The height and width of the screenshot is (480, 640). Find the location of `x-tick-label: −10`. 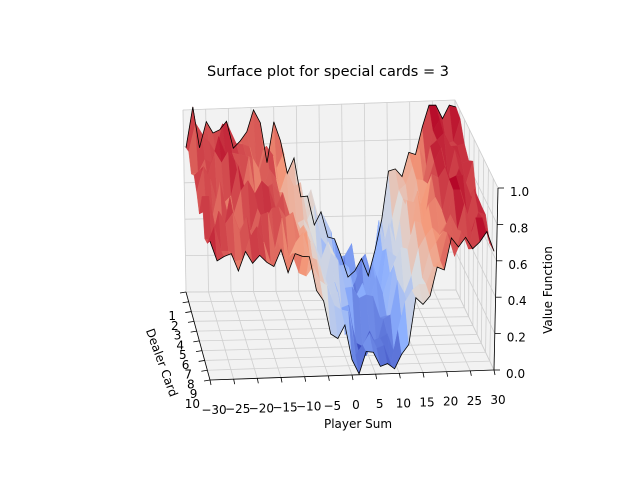

x-tick-label: −10 is located at coordinates (308, 407).